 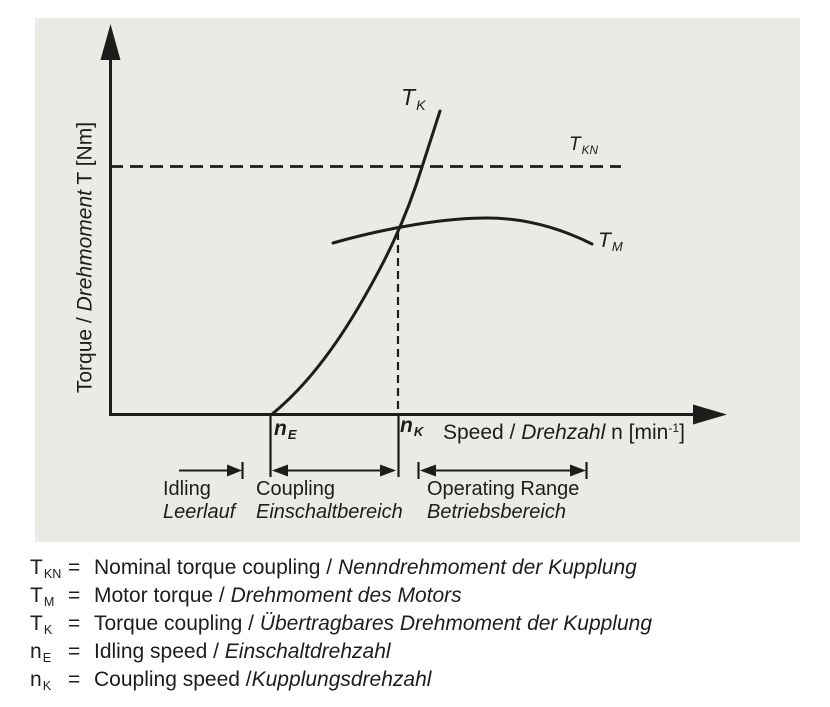 I want to click on tm-curve, so click(x=462, y=231).